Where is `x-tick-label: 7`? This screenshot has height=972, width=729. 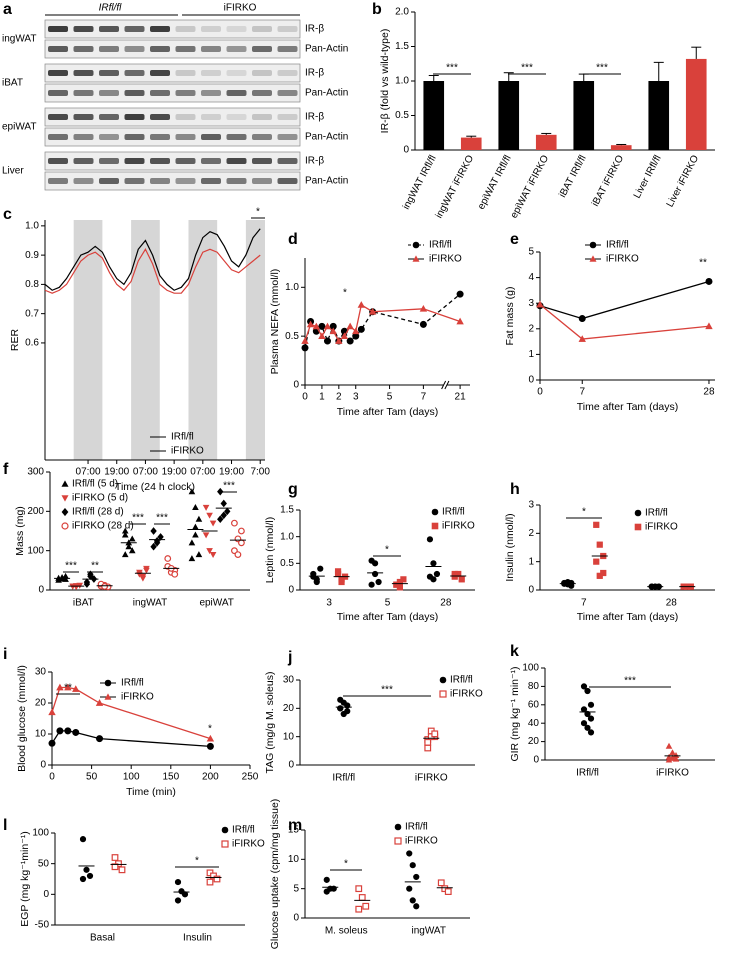
x-tick-label: 7 is located at coordinates (584, 603).